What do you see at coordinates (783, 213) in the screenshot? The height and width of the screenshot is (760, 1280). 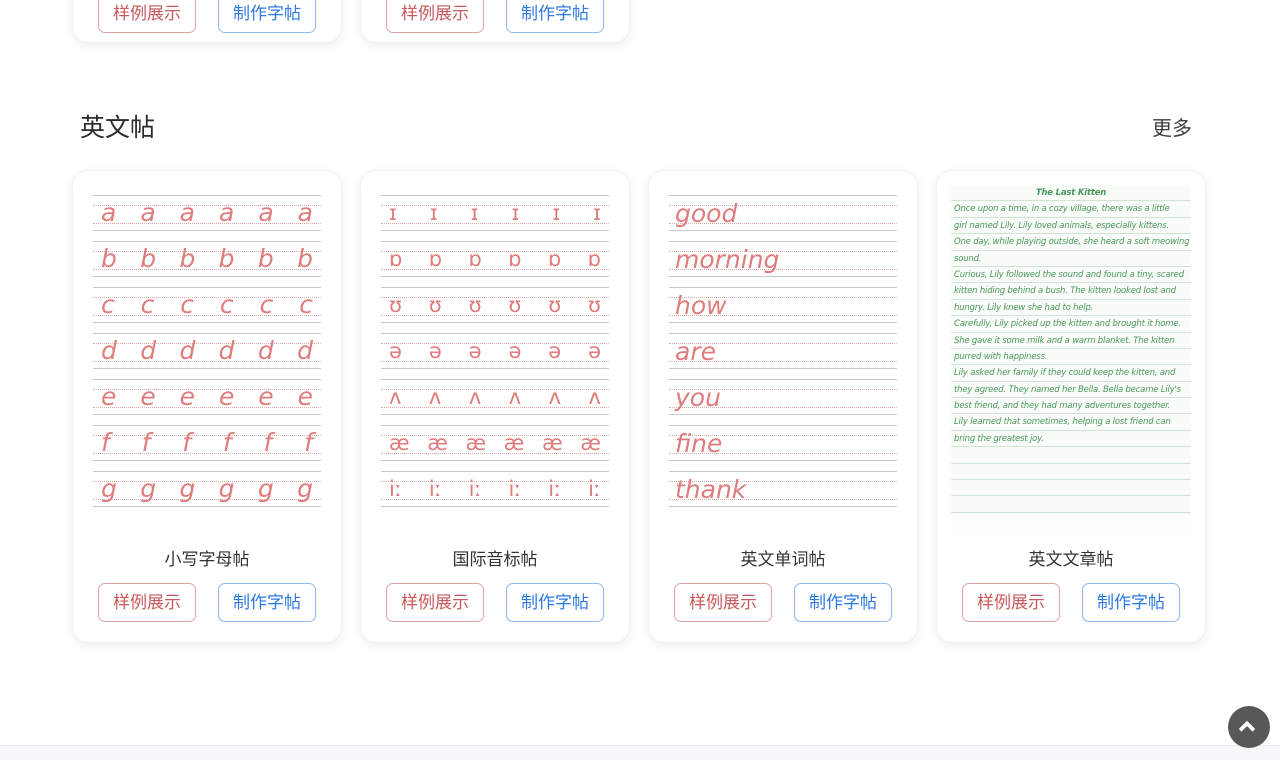 I see `practice-word-line: good` at bounding box center [783, 213].